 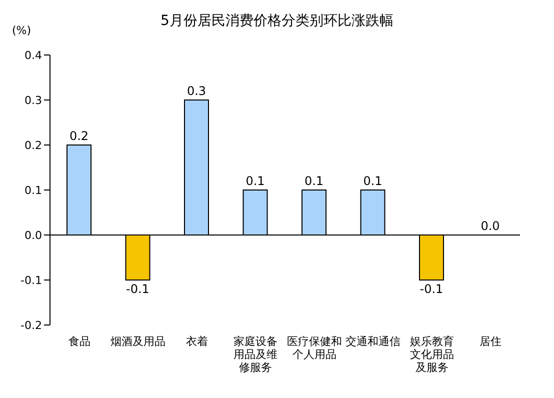 What do you see at coordinates (138, 341) in the screenshot?
I see `x-tick-label: 烟酒及用品` at bounding box center [138, 341].